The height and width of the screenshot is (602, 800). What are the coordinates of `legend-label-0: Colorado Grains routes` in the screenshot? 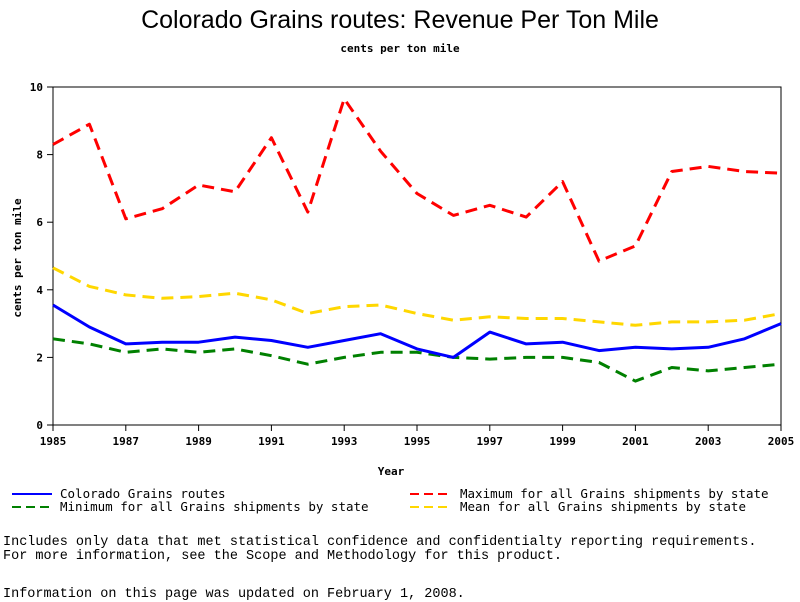 It's located at (143, 493).